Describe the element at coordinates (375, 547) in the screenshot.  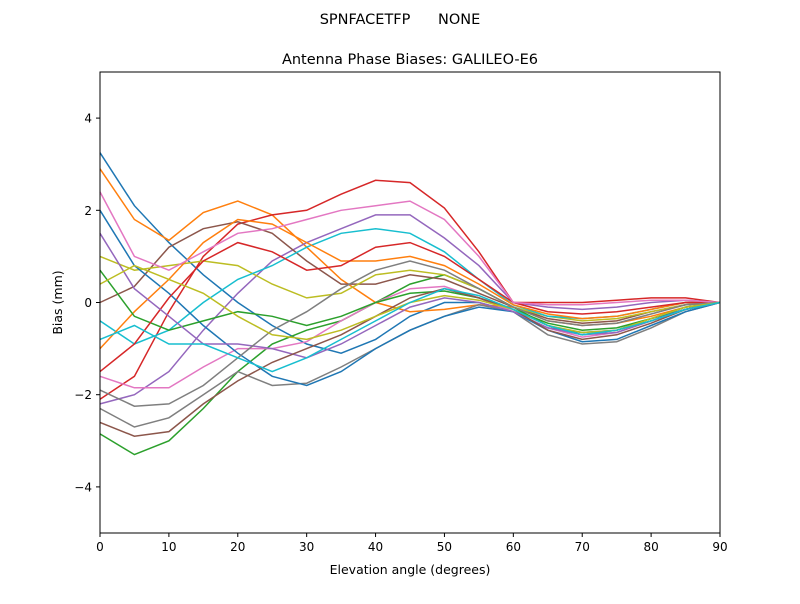
I see `x-tick-label: 40` at that location.